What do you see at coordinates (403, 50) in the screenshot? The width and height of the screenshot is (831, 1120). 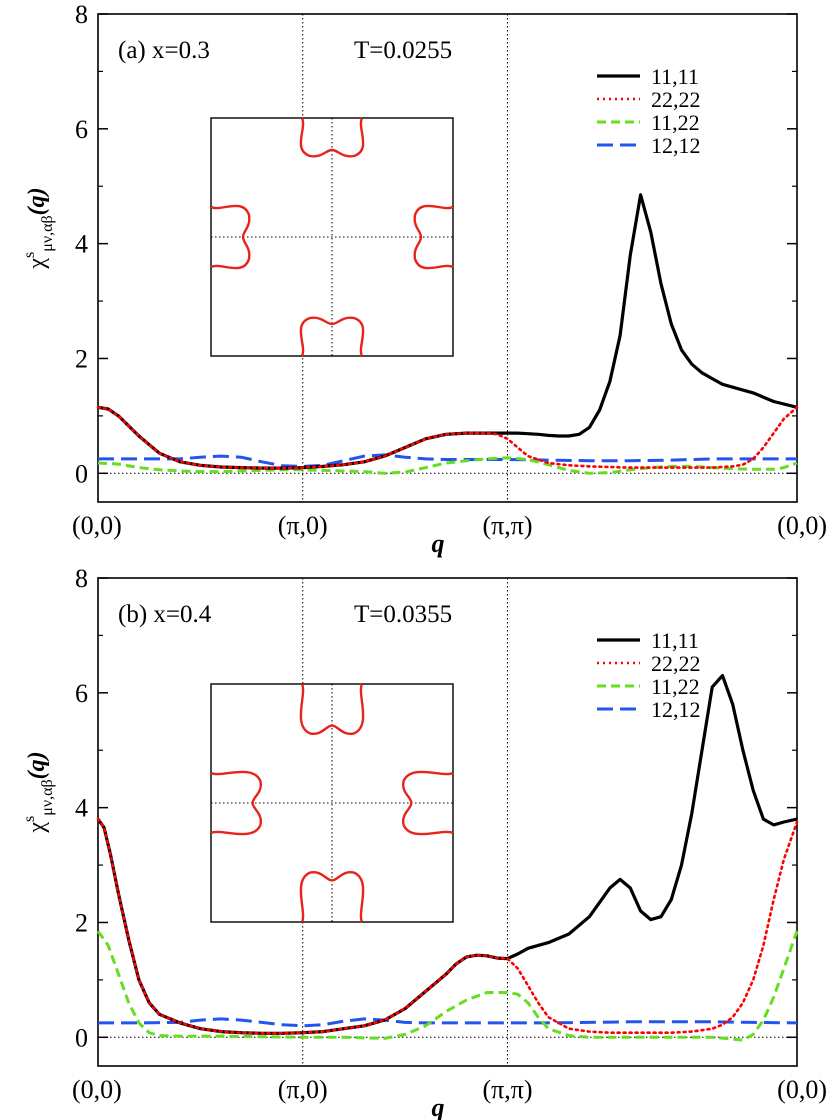 I see `temperature-label-a: T=0.0255` at bounding box center [403, 50].